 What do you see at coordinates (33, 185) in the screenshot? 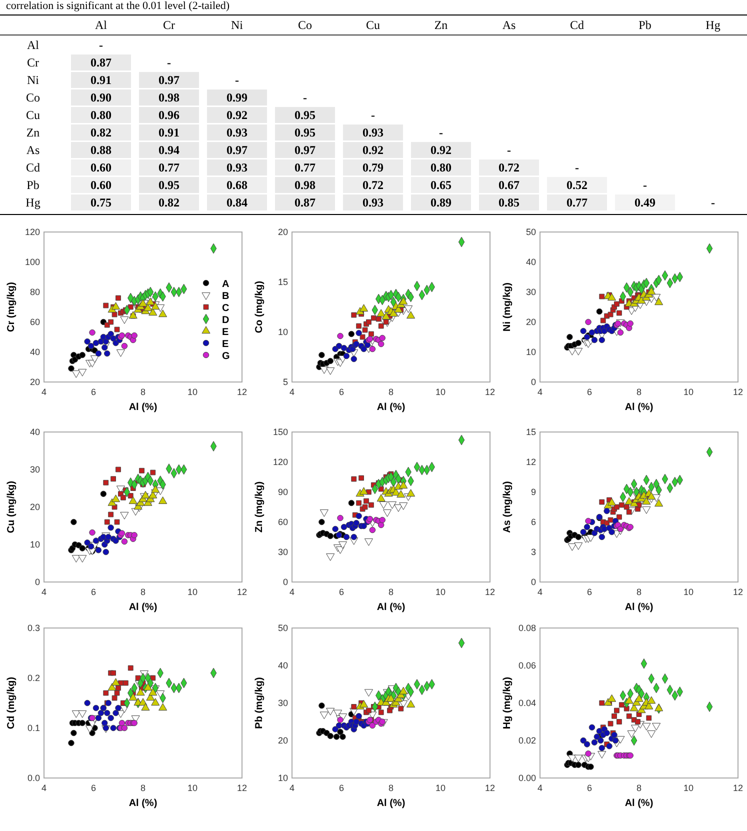
I see `y-tick-label: Pb` at bounding box center [33, 185].